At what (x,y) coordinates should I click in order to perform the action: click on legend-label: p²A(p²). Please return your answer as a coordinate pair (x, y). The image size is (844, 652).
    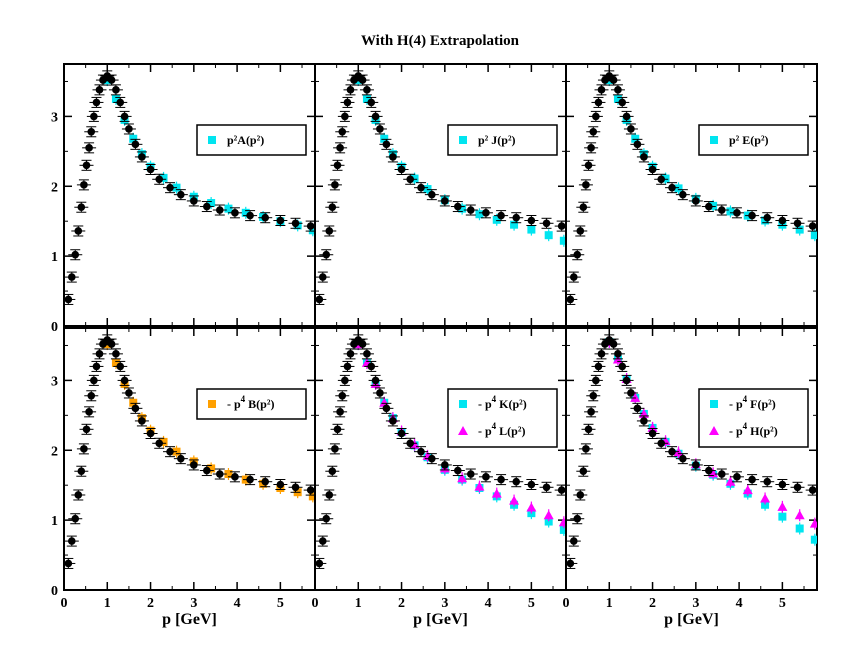
    Looking at the image, I should click on (245, 140).